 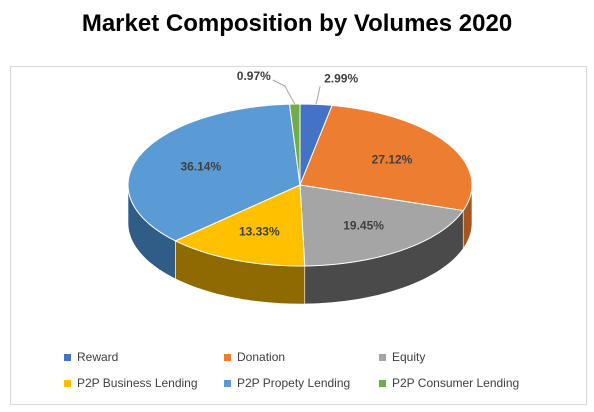 I want to click on data-label-p2p-propety-lending: 36.14%, so click(x=200, y=167).